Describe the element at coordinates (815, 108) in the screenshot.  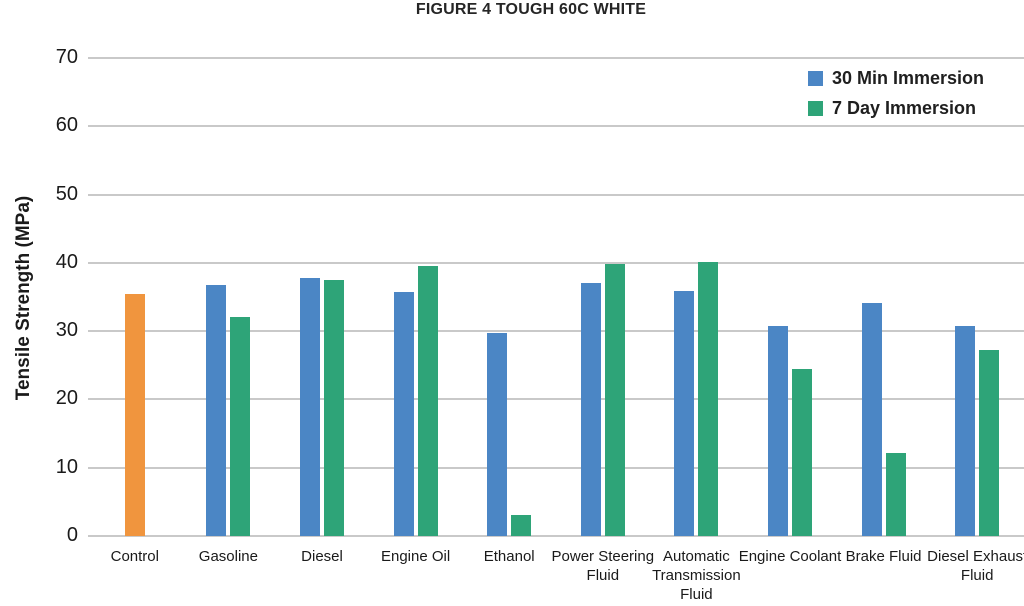
I see `legend-swatch-green-icon` at that location.